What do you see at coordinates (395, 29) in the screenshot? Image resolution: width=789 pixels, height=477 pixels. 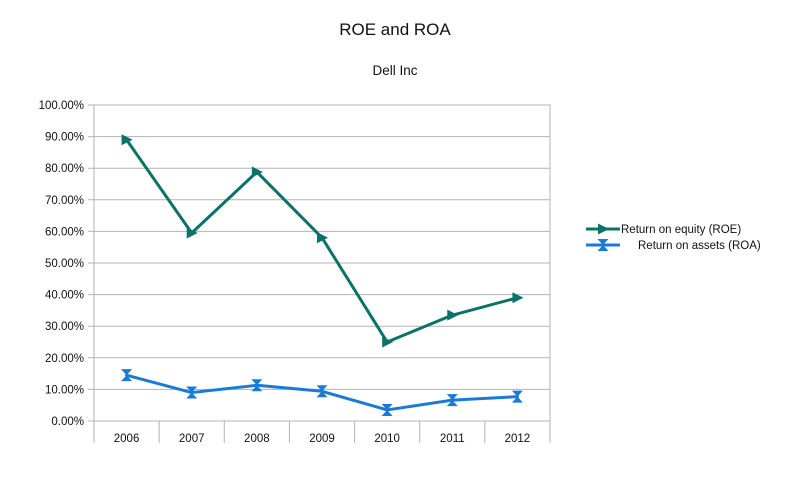 I see `chart-title: ROE and ROA` at bounding box center [395, 29].